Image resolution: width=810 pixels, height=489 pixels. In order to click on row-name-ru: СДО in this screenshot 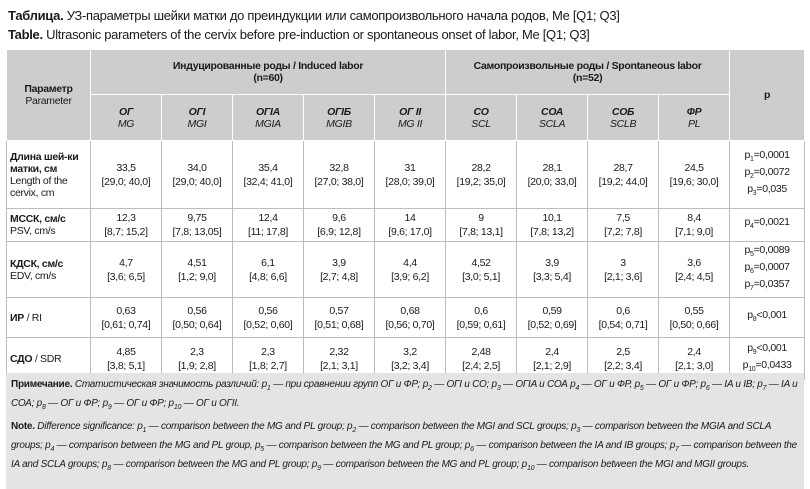, I will do `click(21, 358)`.